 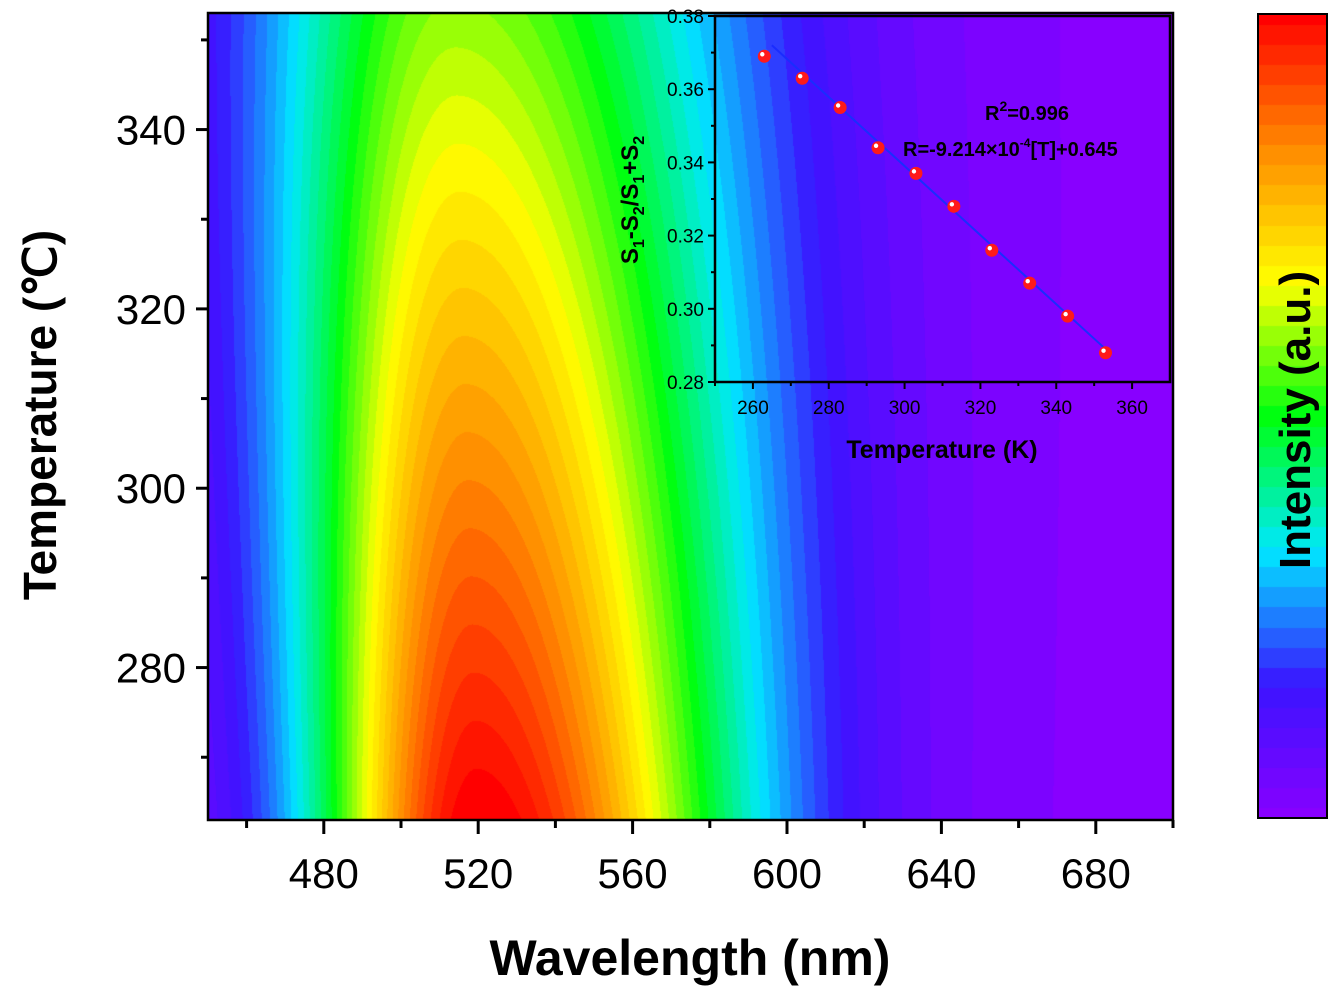 I want to click on y-tick-label: 340, so click(x=151, y=130).